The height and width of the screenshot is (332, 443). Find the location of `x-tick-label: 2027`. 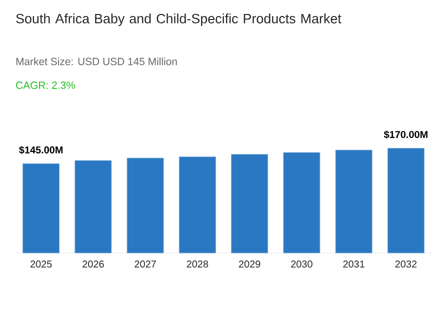

x-tick-label: 2027 is located at coordinates (145, 264).